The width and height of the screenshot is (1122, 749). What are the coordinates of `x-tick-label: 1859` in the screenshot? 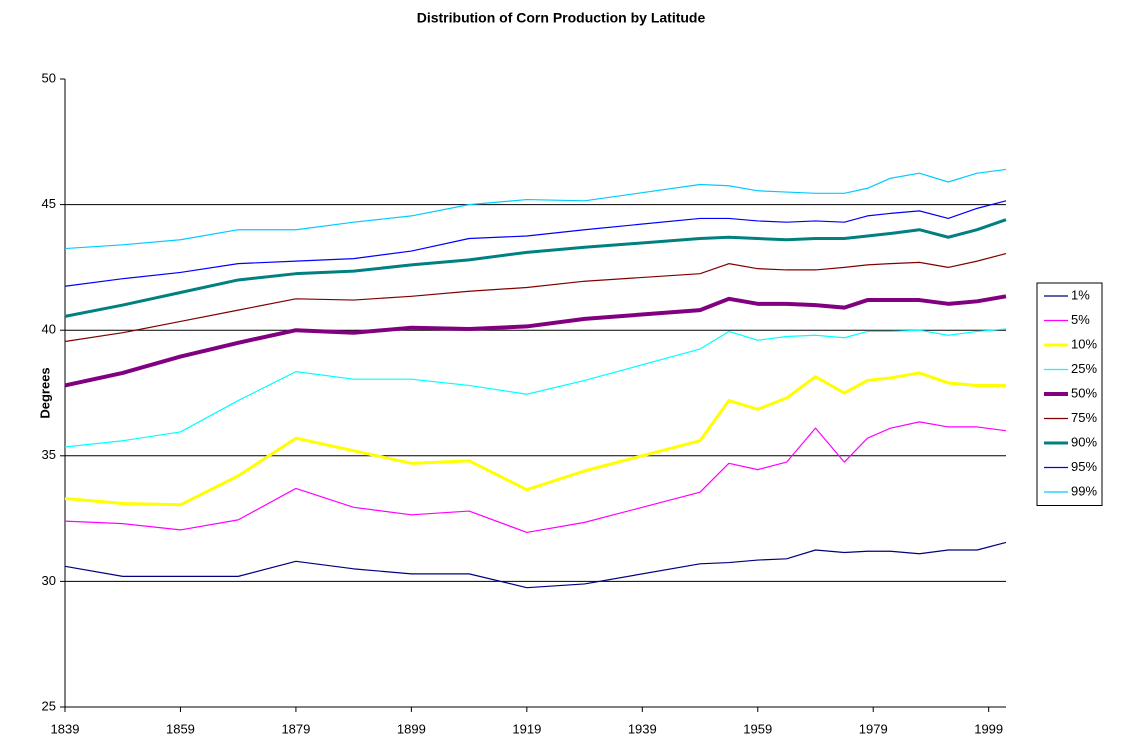 It's located at (180, 728).